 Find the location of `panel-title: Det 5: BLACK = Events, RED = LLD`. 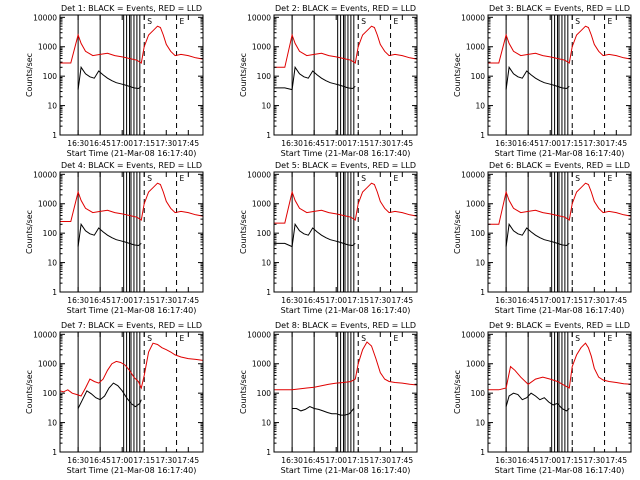

panel-title: Det 5: BLACK = Events, RED = LLD is located at coordinates (345, 165).